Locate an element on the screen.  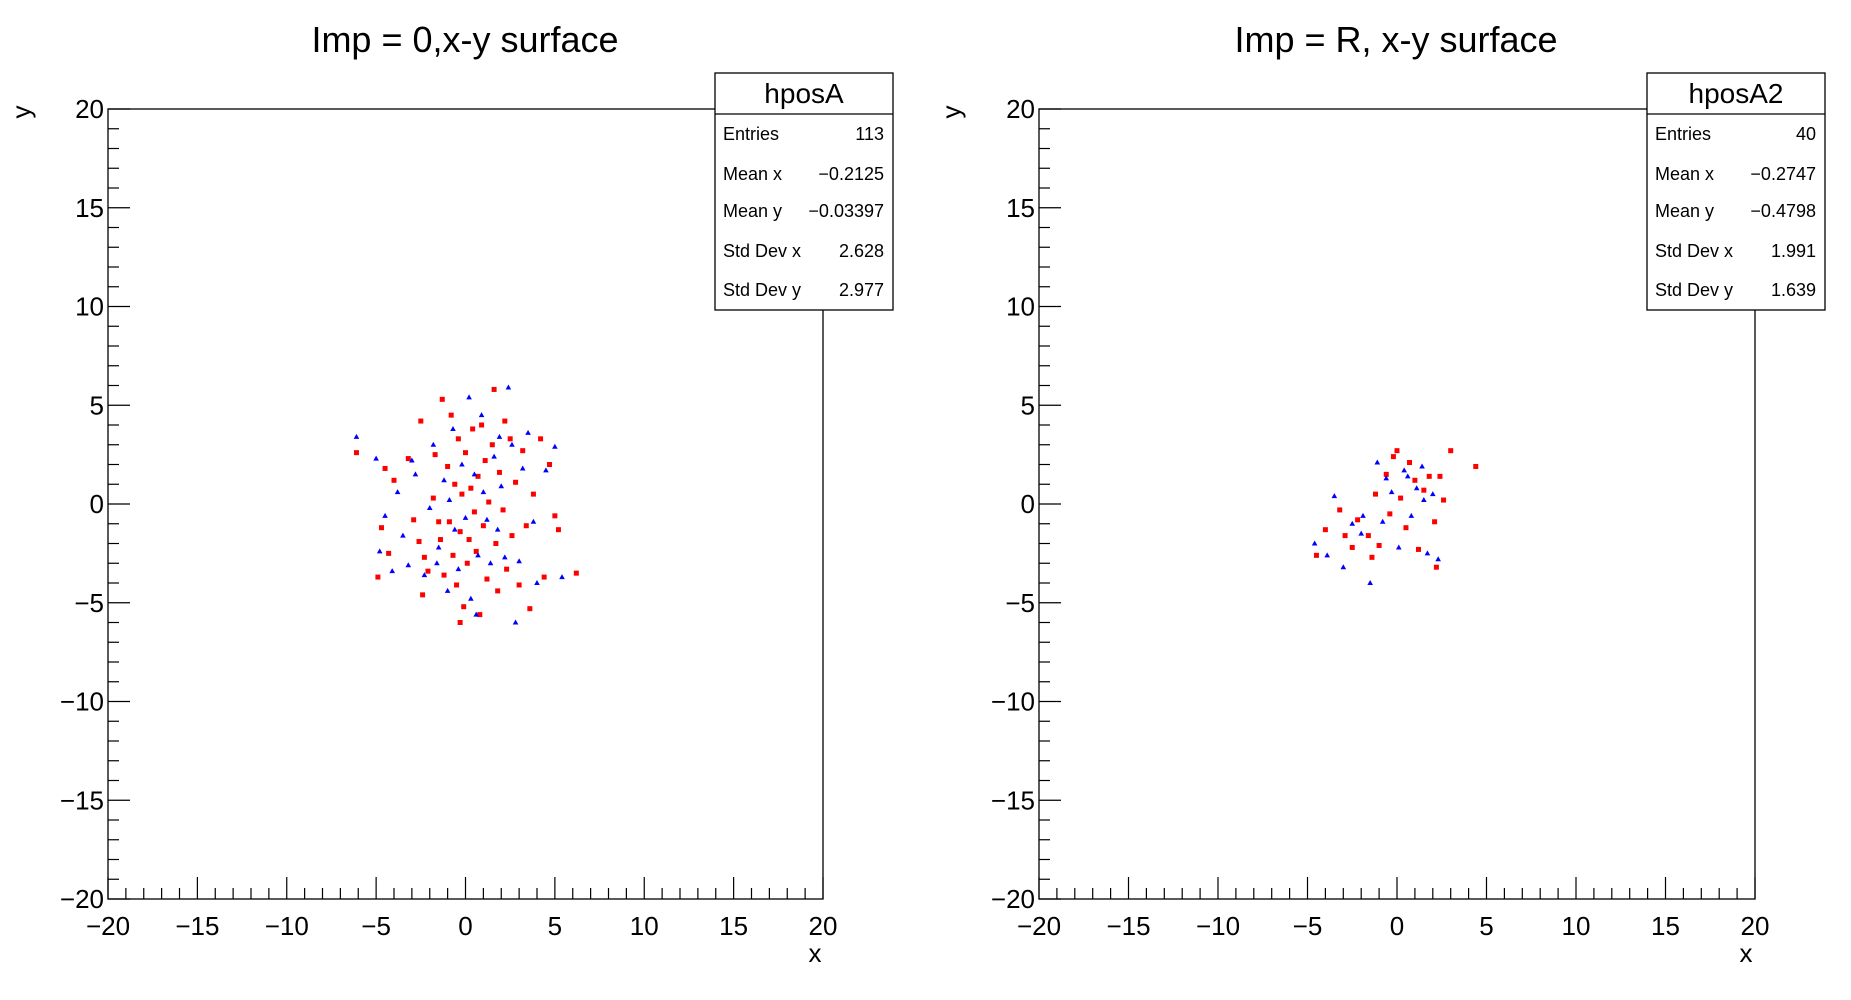
x-tick-labels-right: −20 −15 −10 −5 0 5 10 15 20 is located at coordinates (1393, 926).